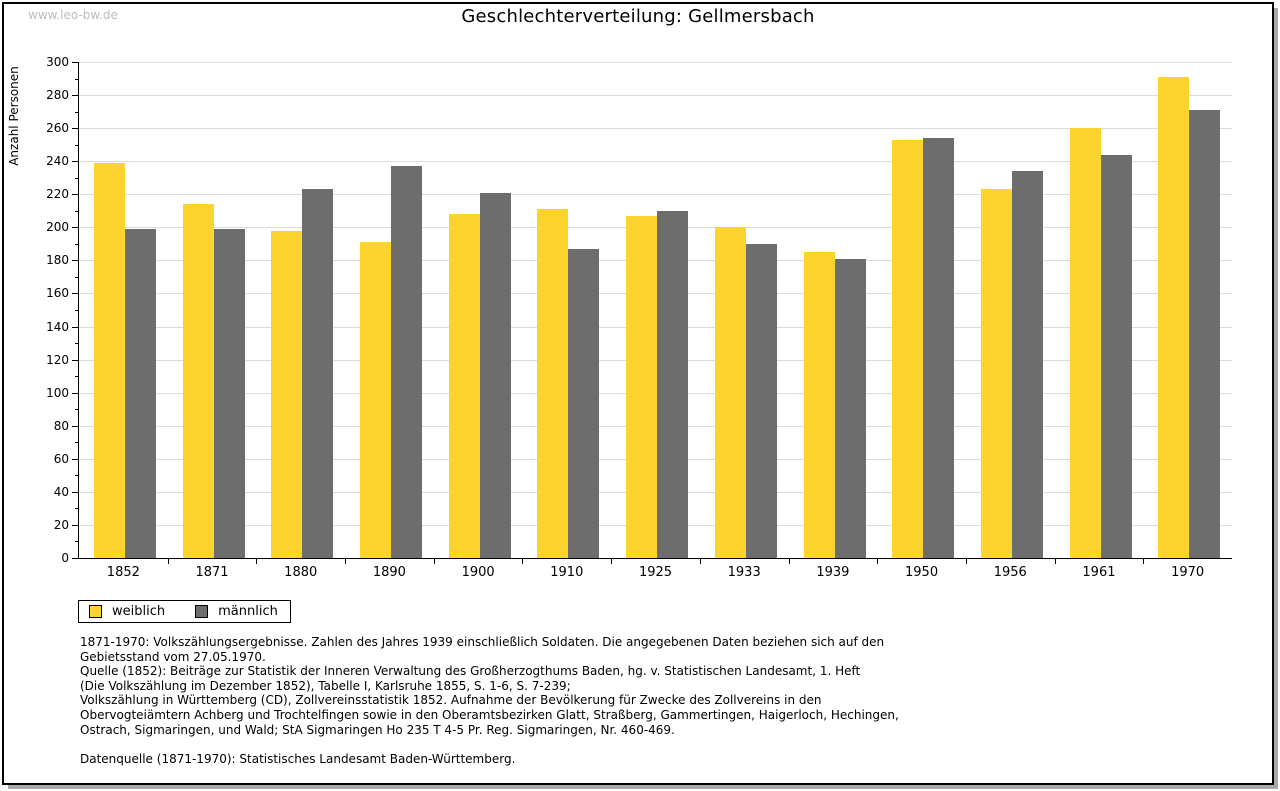 This screenshot has height=791, width=1280. I want to click on bar-männlich-1925, so click(673, 384).